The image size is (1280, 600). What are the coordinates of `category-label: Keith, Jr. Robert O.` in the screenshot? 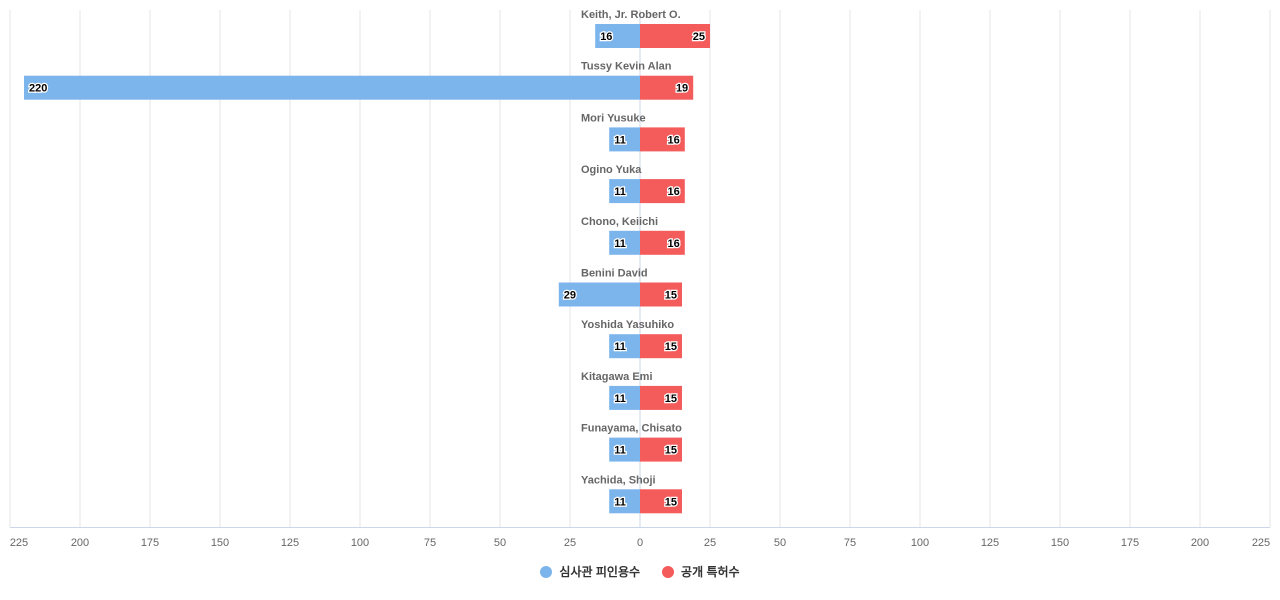 It's located at (631, 15).